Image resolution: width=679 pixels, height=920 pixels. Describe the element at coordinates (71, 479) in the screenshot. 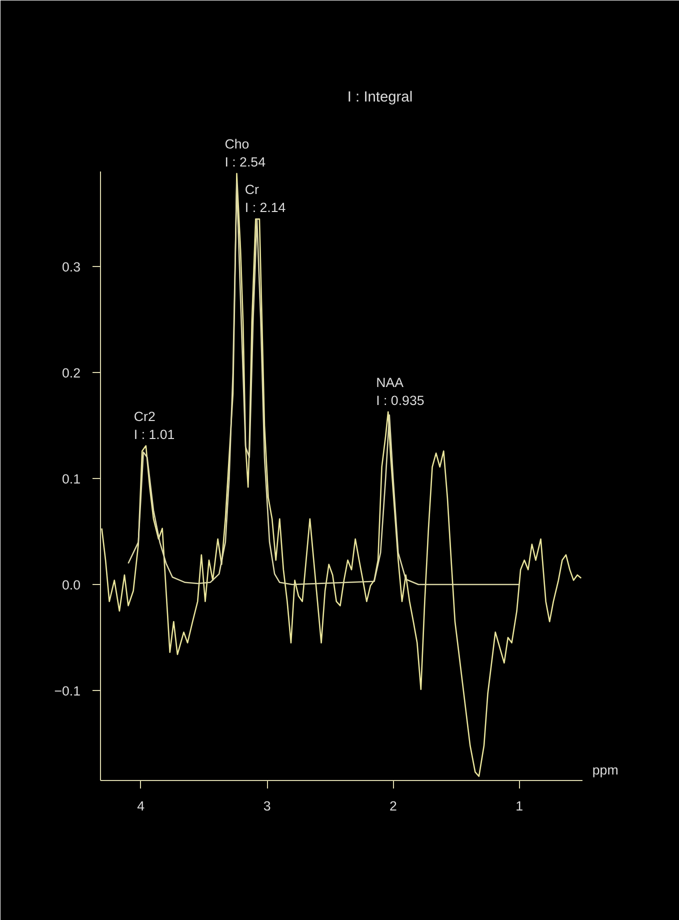

I see `y-tick-label: 0.1` at that location.